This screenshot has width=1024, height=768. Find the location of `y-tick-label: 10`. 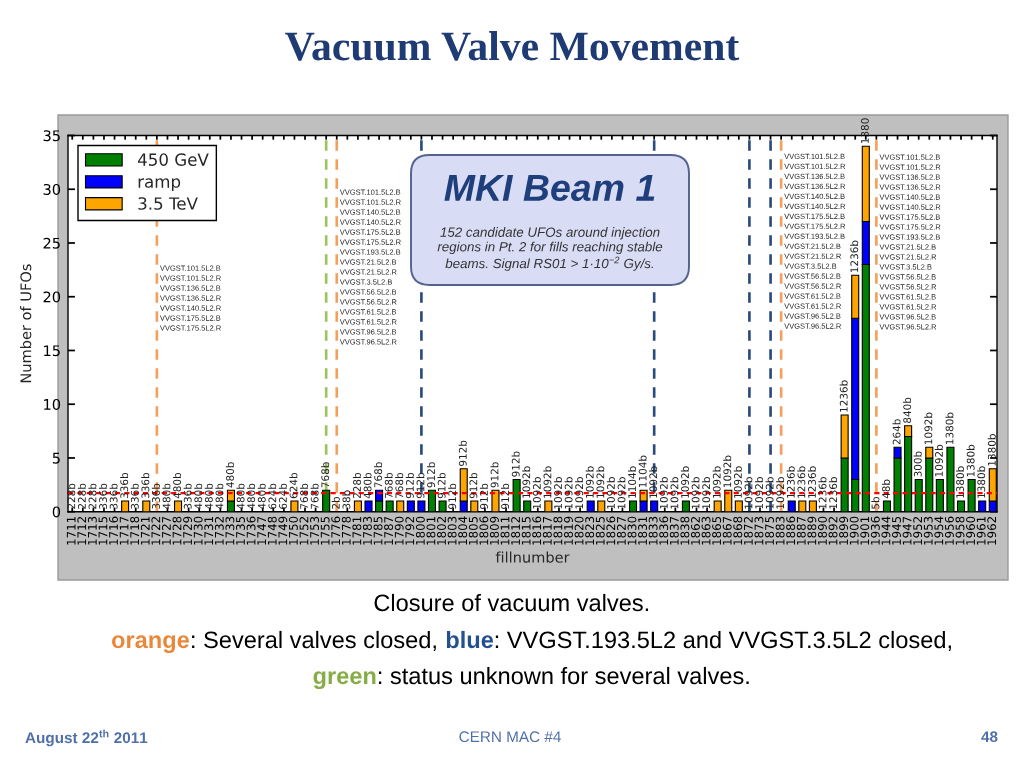

y-tick-label: 10 is located at coordinates (52, 404).